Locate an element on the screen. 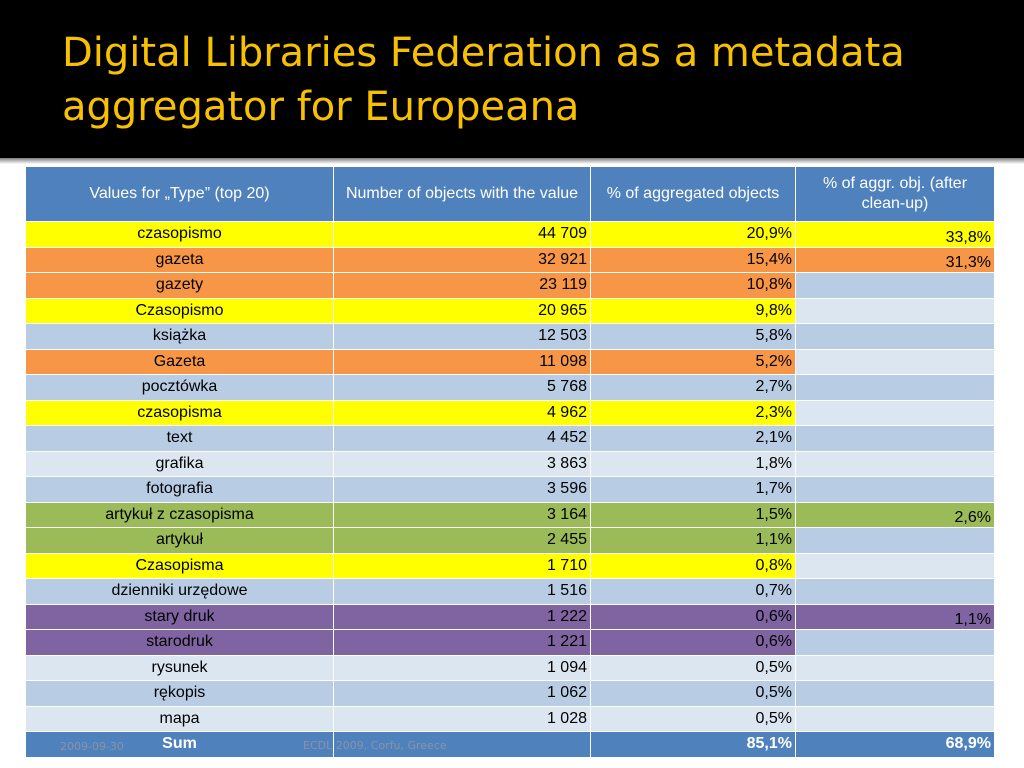 Image resolution: width=1024 pixels, height=768 pixels. aggregated-percent-cell: 5,8% is located at coordinates (693, 336).